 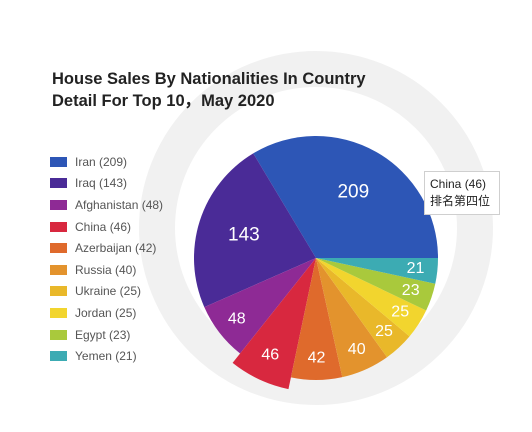 I want to click on legend-swatch-jordan, so click(x=58, y=312).